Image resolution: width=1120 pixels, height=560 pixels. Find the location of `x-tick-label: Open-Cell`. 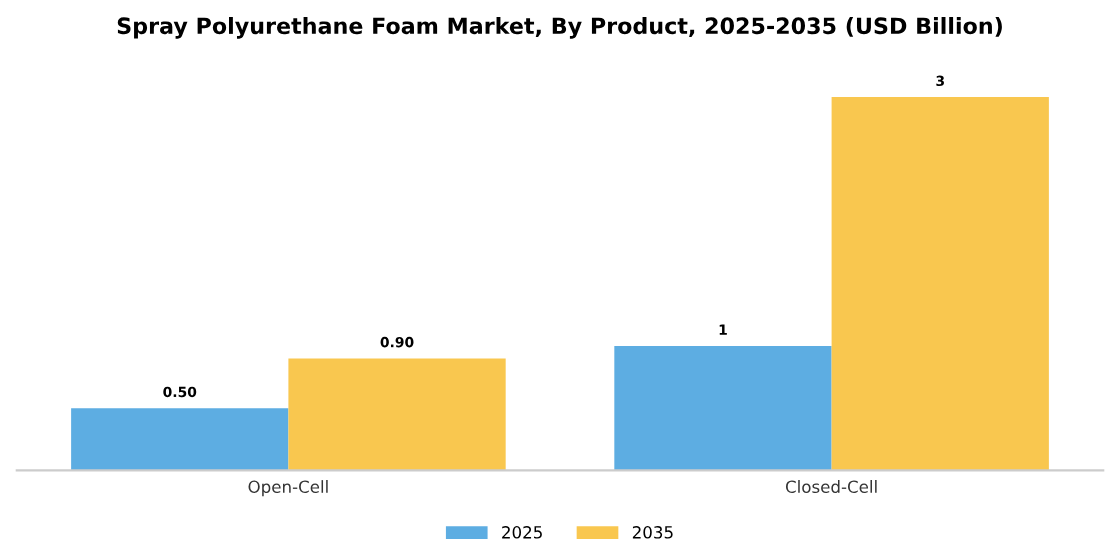

x-tick-label: Open-Cell is located at coordinates (288, 488).